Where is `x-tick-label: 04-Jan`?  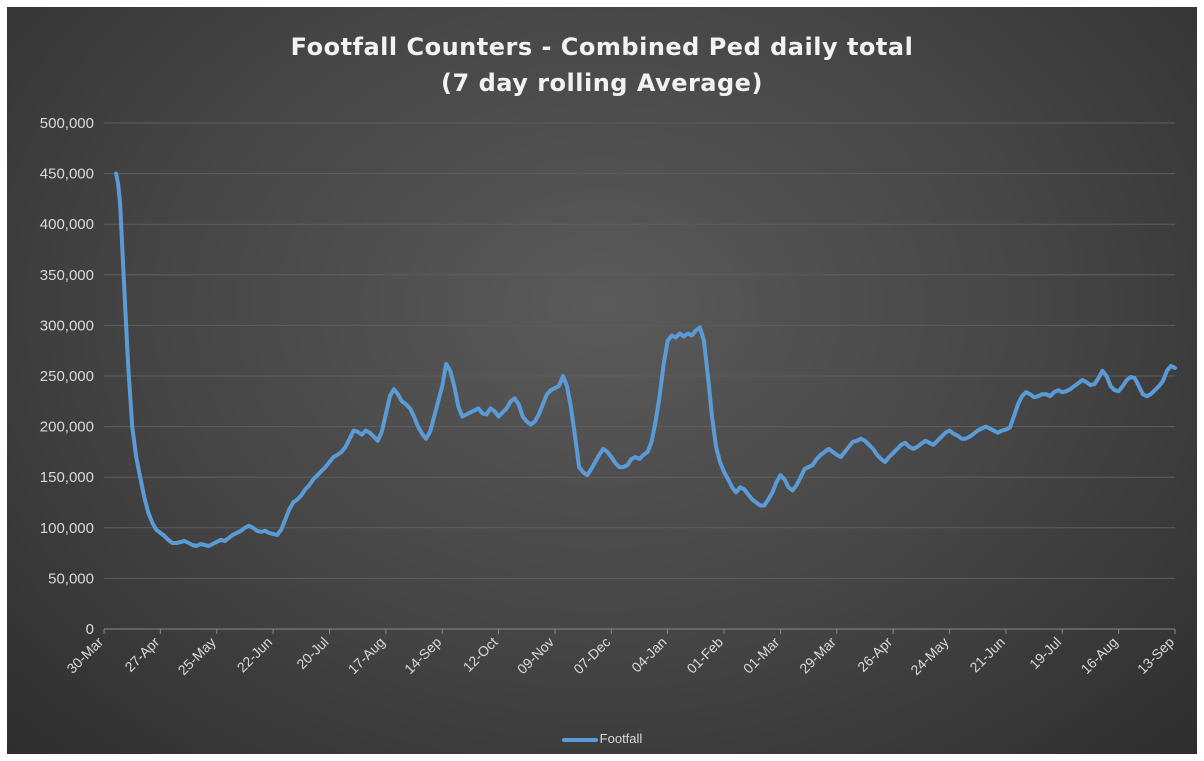
x-tick-label: 04-Jan is located at coordinates (649, 655).